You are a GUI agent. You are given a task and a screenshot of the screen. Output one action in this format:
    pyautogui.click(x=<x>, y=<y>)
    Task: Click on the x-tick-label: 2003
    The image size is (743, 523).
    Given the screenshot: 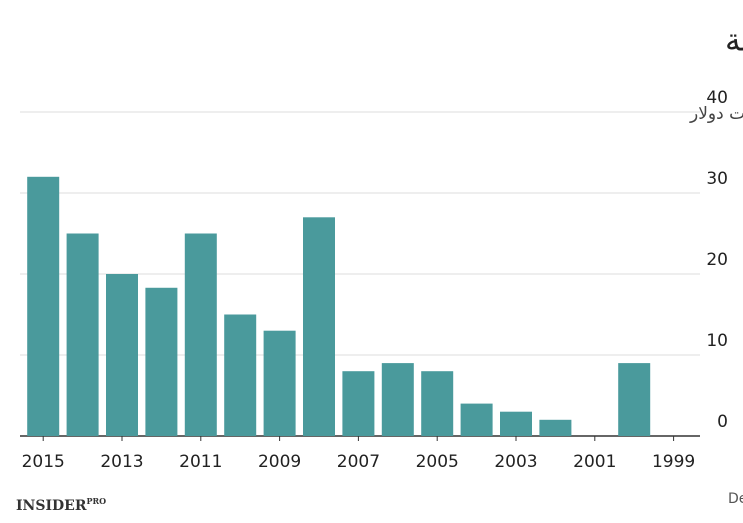 What is the action you would take?
    pyautogui.click(x=515, y=462)
    